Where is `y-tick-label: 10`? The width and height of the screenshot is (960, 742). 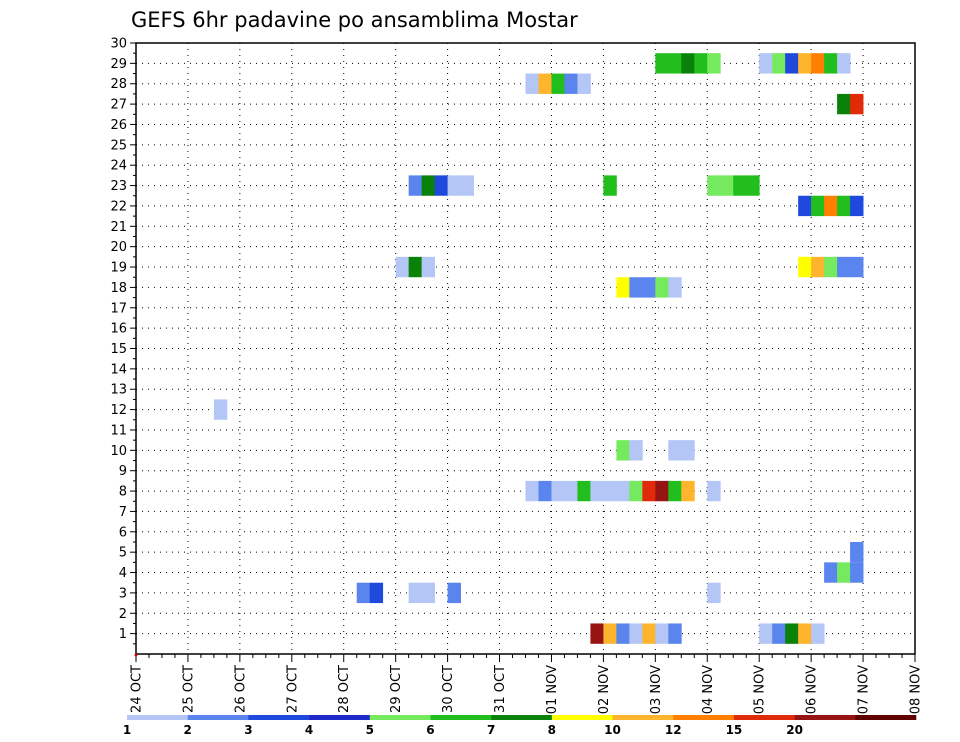
y-tick-label: 10 is located at coordinates (118, 451).